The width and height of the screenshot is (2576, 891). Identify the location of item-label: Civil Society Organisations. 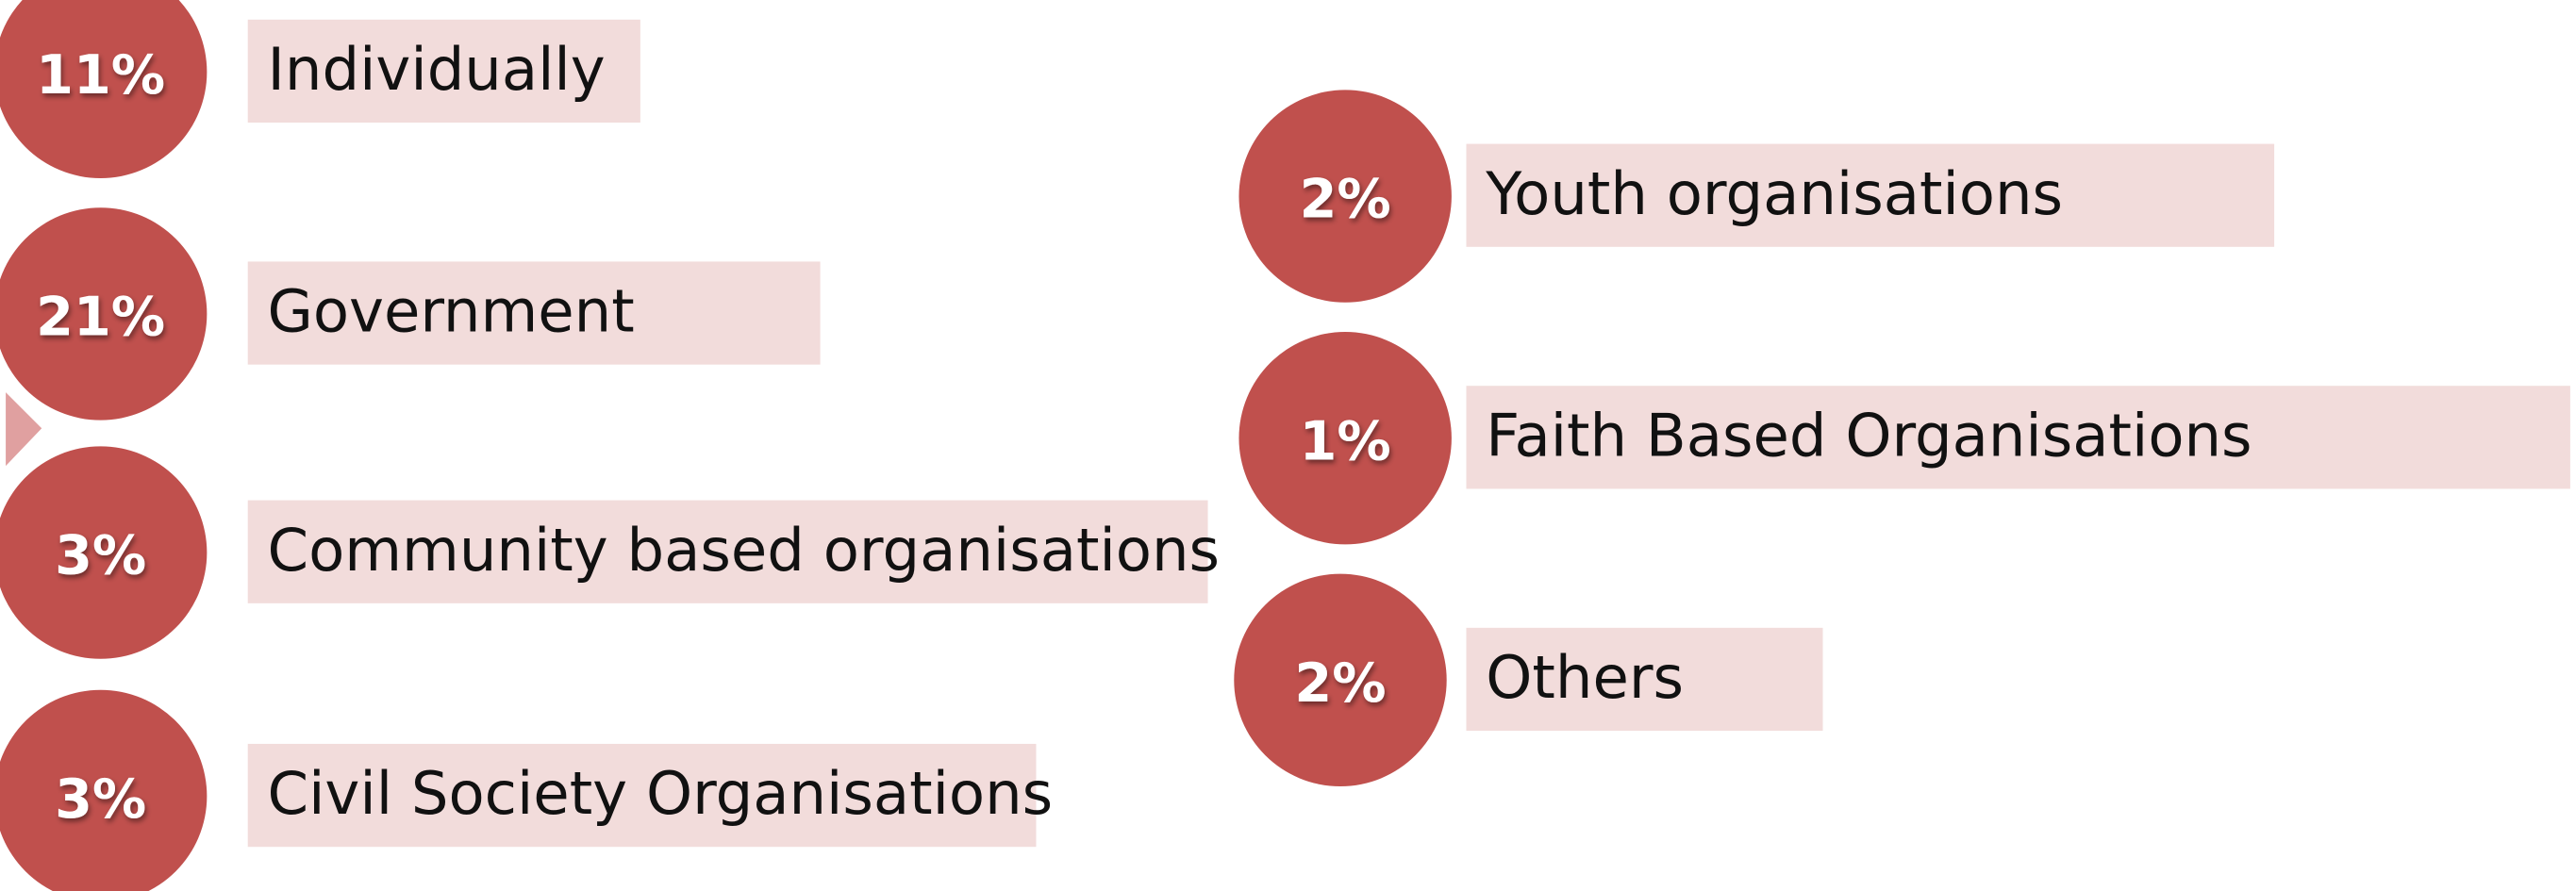
(661, 793).